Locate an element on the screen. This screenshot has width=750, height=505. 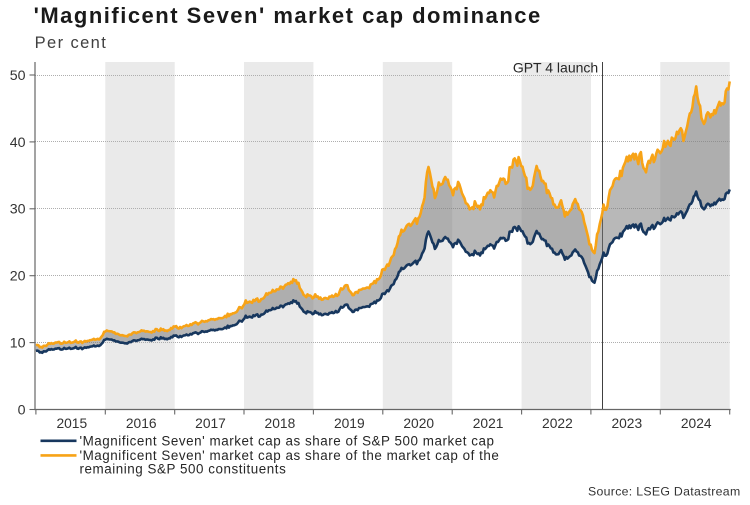
svg-text: 2017 is located at coordinates (210, 423).